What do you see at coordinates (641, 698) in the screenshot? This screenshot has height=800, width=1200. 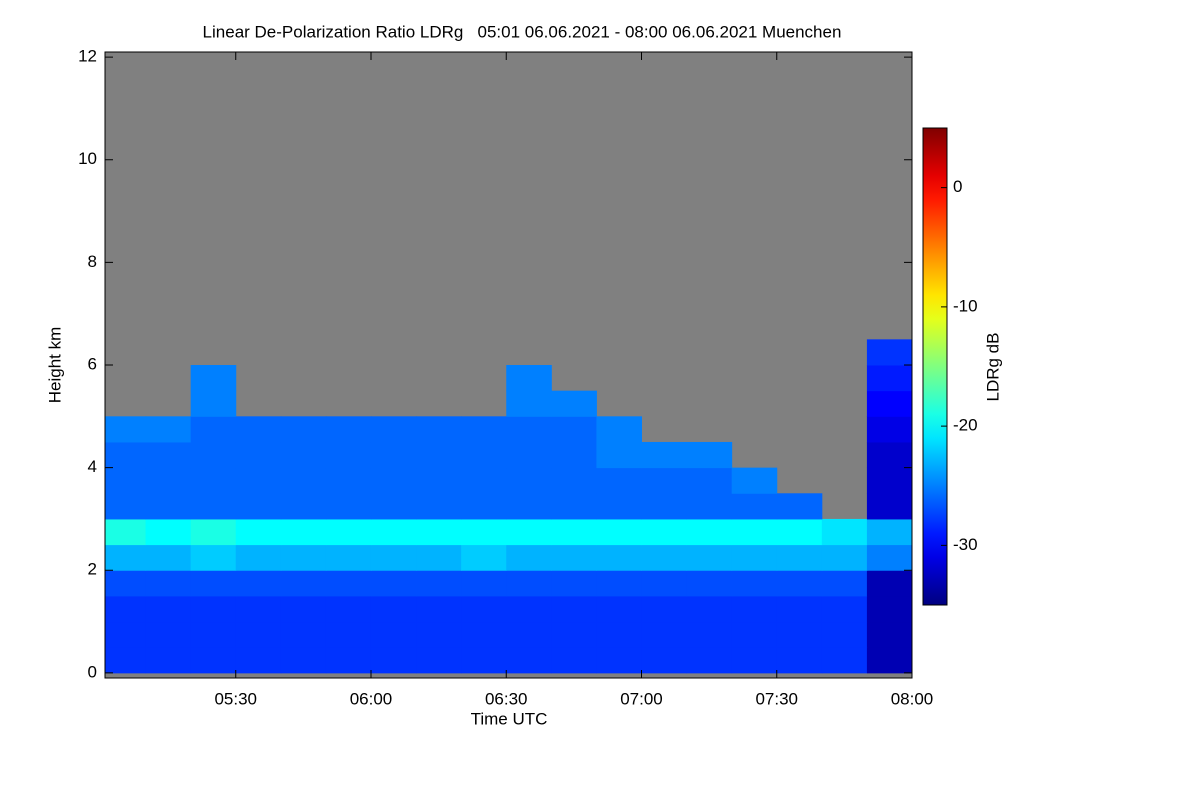 I see `x-tick-label: 07:00` at bounding box center [641, 698].